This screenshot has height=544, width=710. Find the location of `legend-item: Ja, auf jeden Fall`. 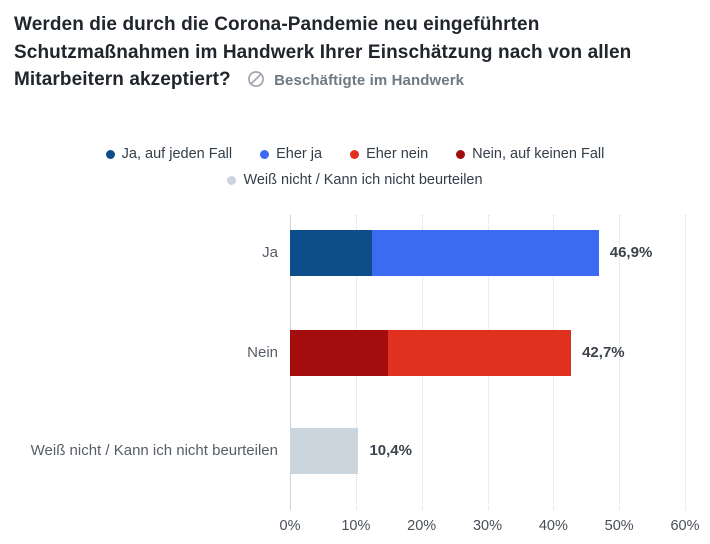

legend-item: Ja, auf jeden Fall is located at coordinates (169, 154).